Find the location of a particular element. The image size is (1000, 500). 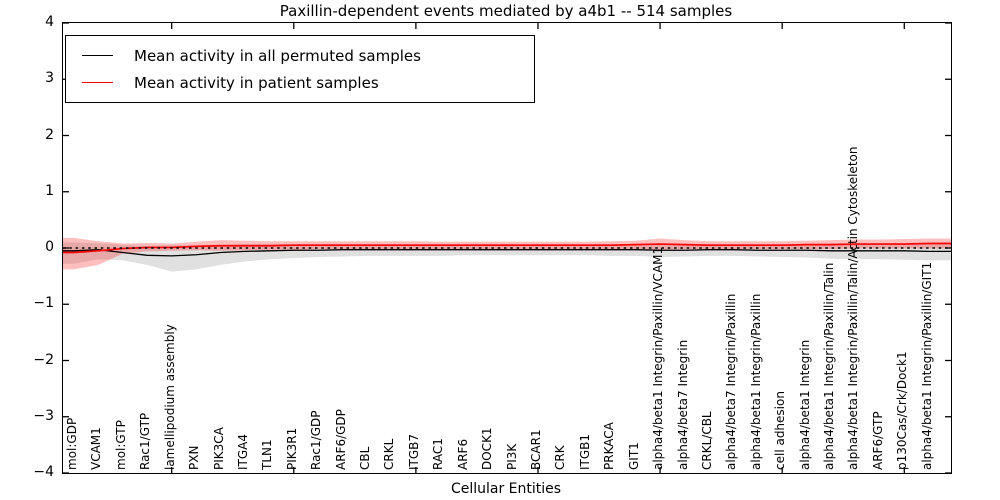

y-tick-label: −4 is located at coordinates (43, 472).